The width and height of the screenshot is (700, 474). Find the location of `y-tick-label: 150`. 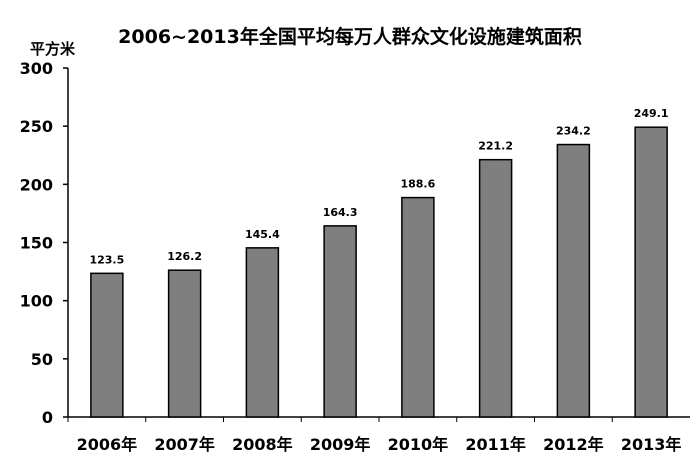

y-tick-label: 150 is located at coordinates (36, 243).